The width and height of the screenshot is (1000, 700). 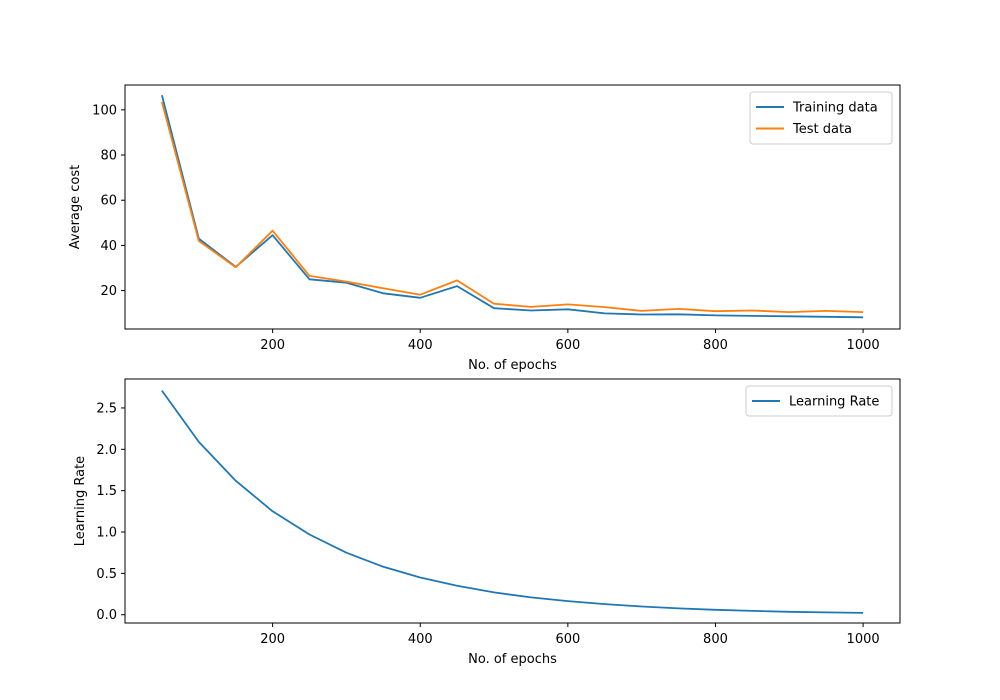 What do you see at coordinates (80, 501) in the screenshot?
I see `y-axis-label: Learning Rate` at bounding box center [80, 501].